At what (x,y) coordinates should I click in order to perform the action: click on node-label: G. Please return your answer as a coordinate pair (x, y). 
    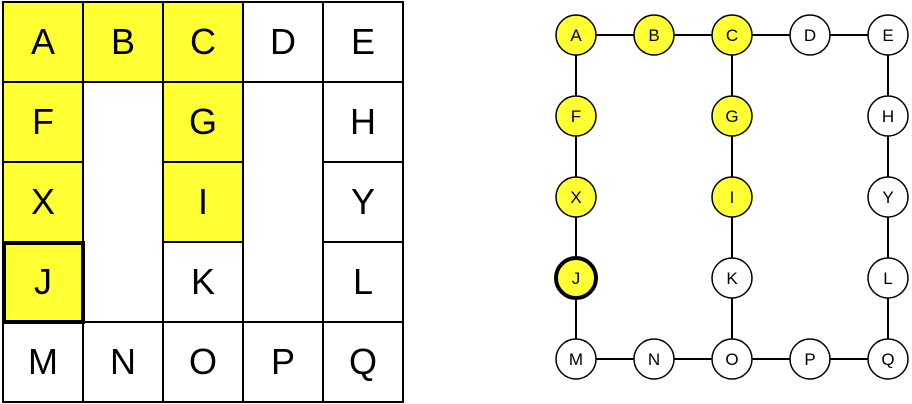
    Looking at the image, I should click on (731, 116).